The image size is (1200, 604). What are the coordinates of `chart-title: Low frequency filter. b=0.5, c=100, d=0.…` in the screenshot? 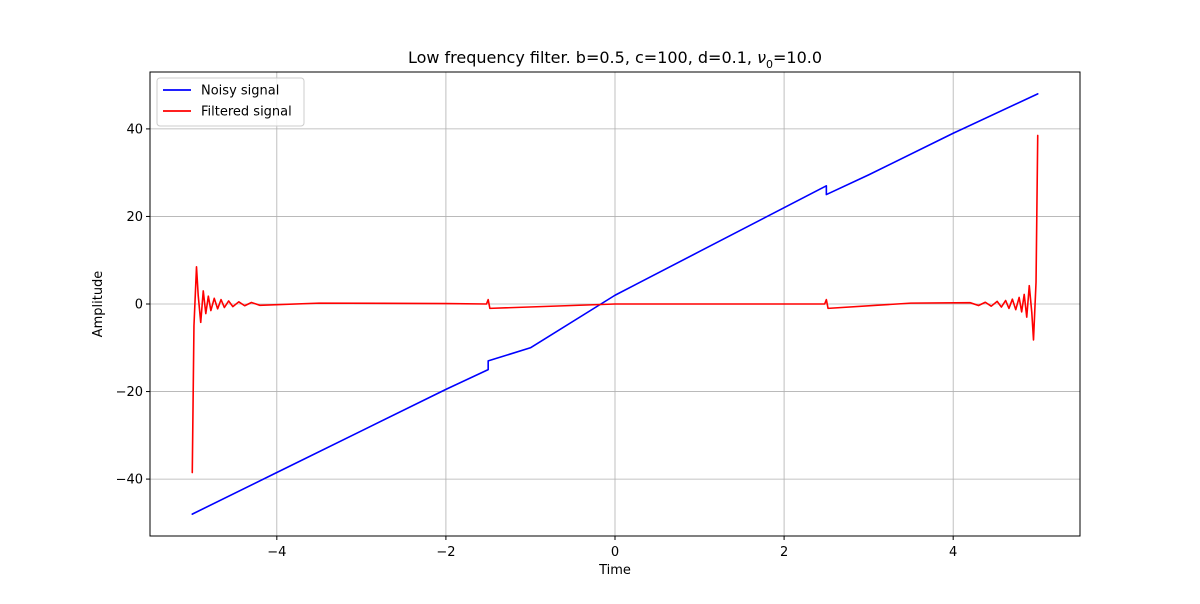 It's located at (615, 59).